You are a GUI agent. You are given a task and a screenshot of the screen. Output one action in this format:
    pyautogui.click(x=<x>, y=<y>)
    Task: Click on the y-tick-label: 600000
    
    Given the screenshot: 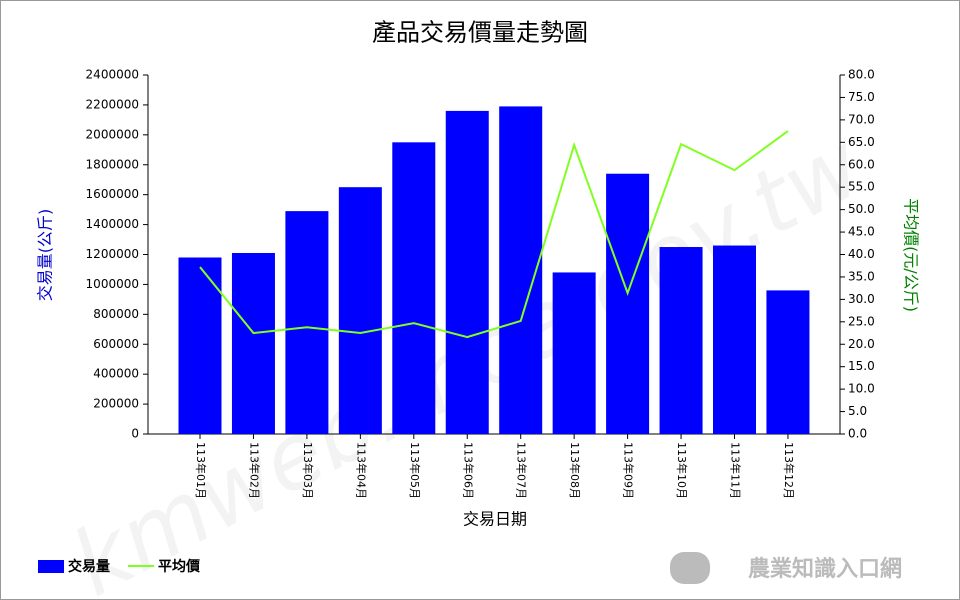 What is the action you would take?
    pyautogui.click(x=116, y=344)
    